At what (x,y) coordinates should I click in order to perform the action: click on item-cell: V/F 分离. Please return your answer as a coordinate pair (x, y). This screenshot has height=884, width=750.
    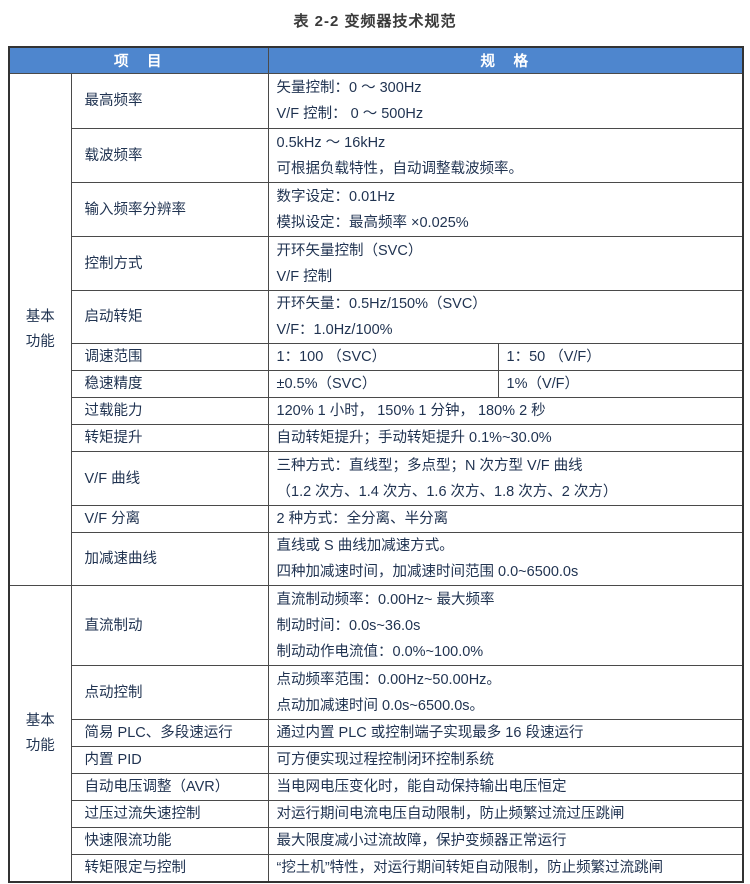
    Looking at the image, I should click on (169, 519).